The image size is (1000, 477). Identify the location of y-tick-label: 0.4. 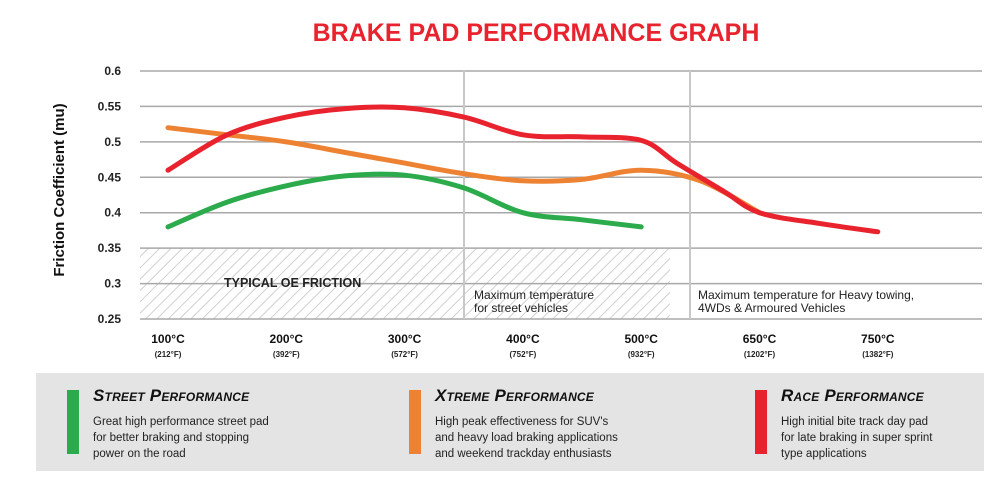
(112, 213).